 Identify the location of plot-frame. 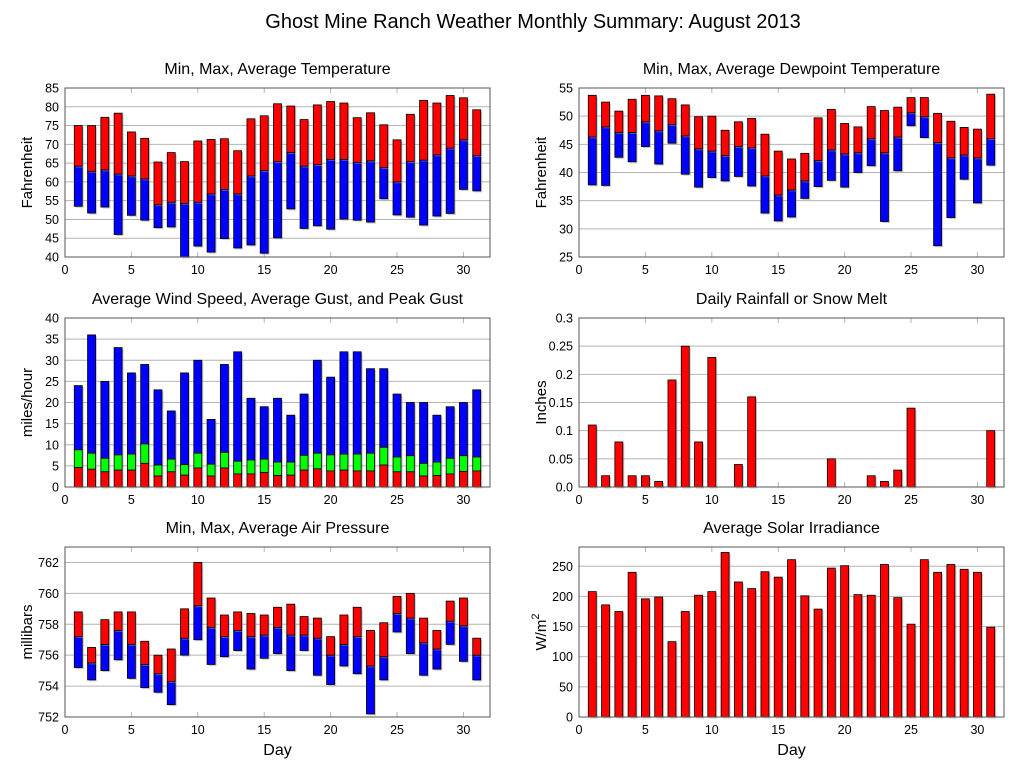
(277, 632).